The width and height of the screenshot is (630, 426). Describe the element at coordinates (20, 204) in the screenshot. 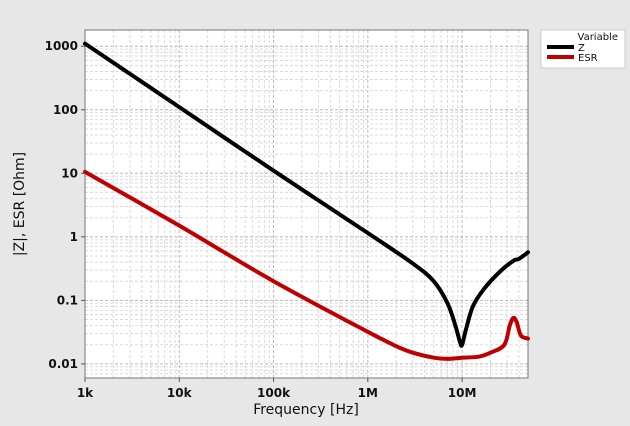

I see `y-axis-title: |Z|, ESR [Ohm]` at that location.